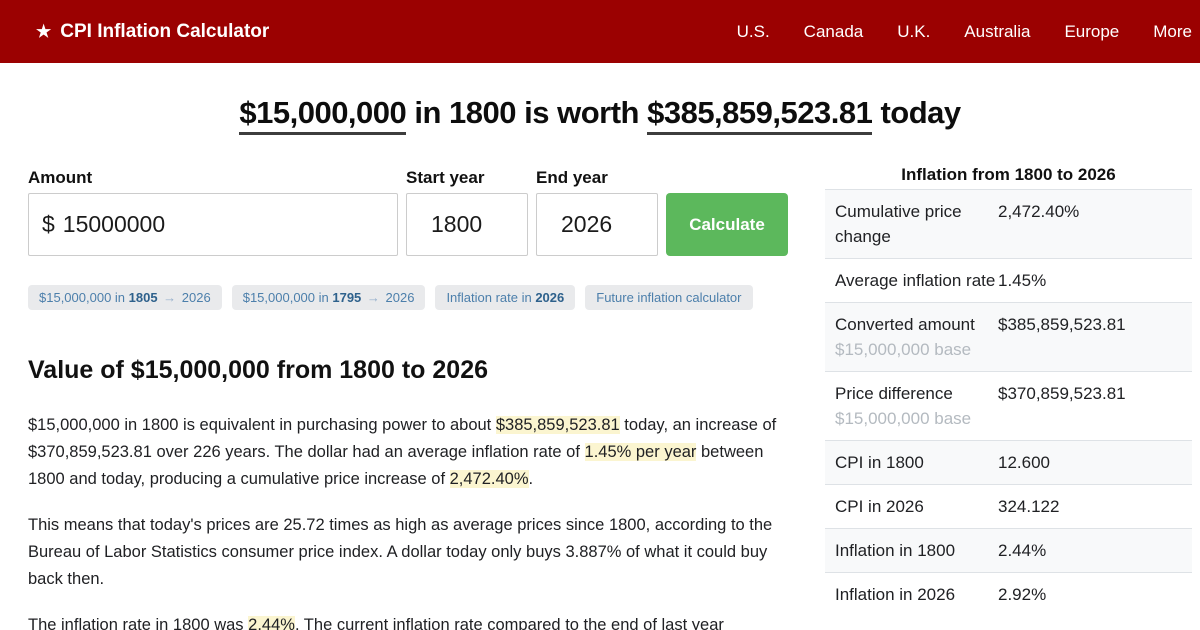 This screenshot has width=1200, height=630. I want to click on amount-field-group: Amount $, so click(213, 212).